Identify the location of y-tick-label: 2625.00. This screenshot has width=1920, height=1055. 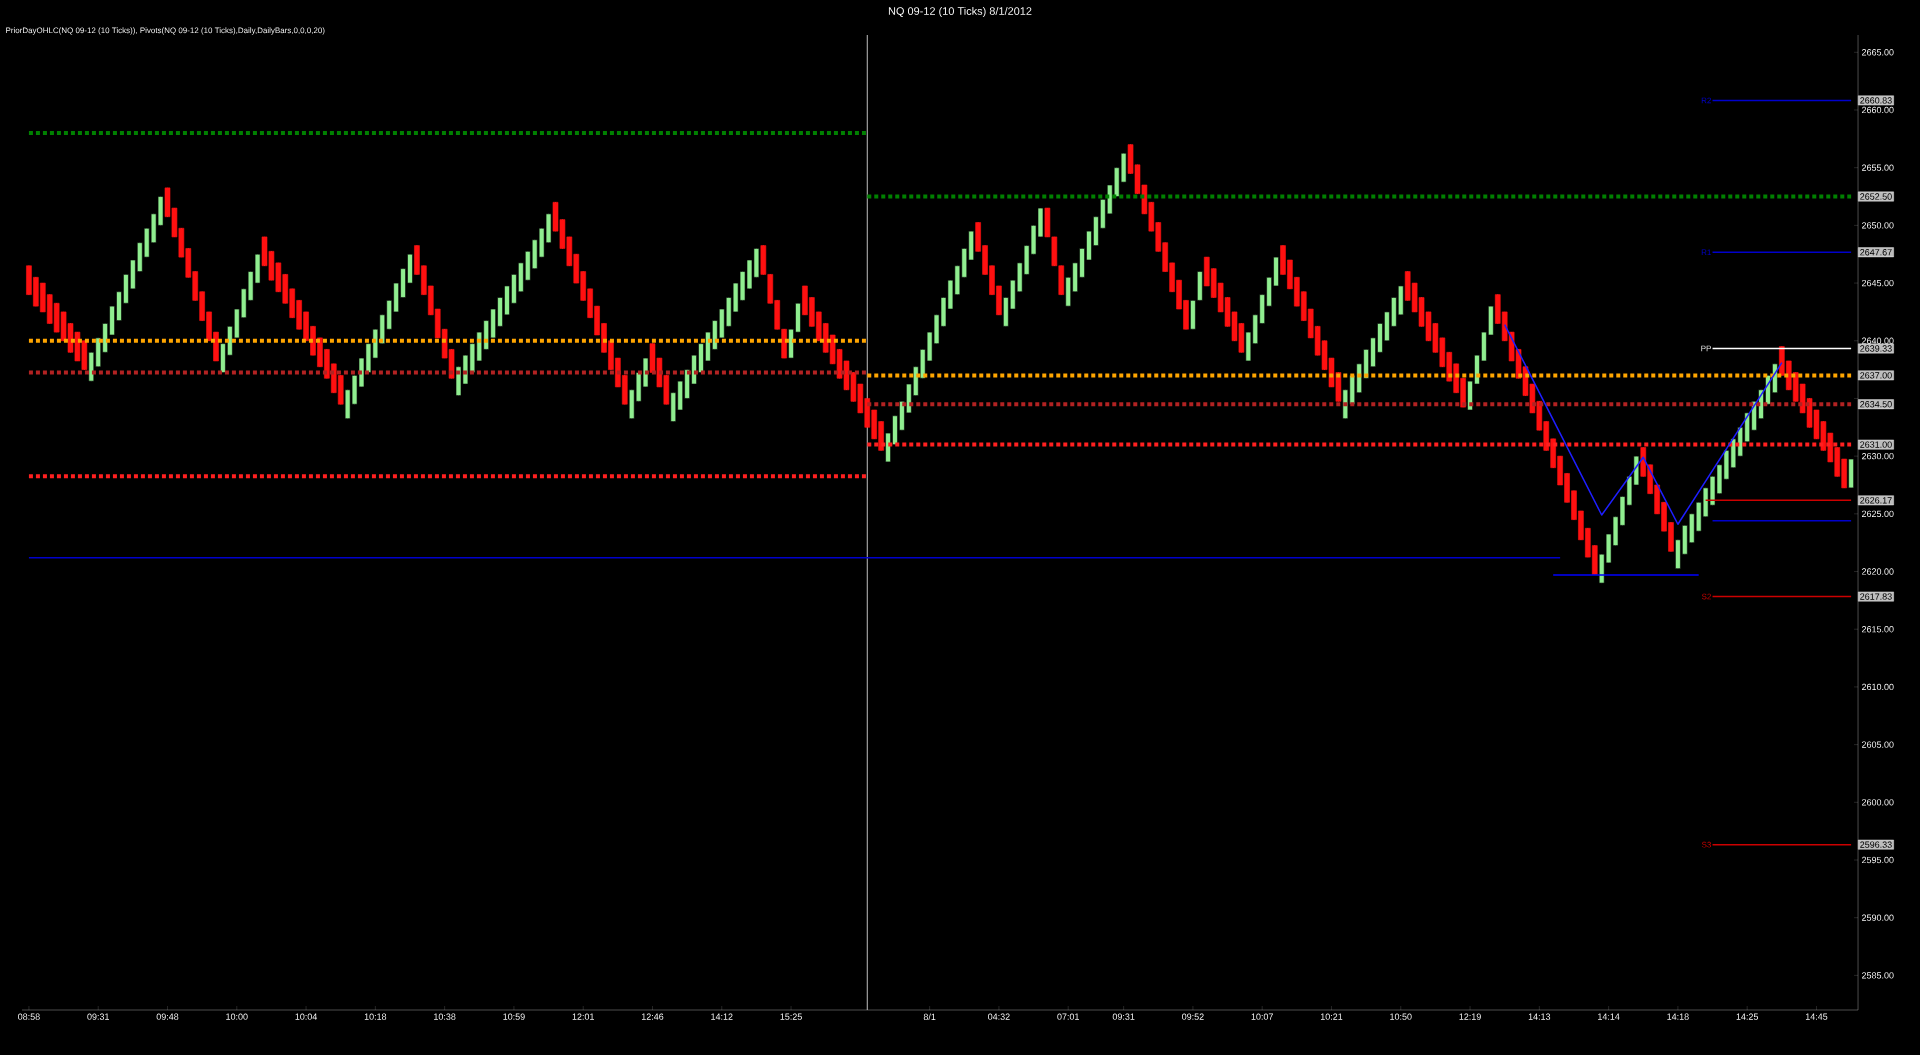
(1878, 514).